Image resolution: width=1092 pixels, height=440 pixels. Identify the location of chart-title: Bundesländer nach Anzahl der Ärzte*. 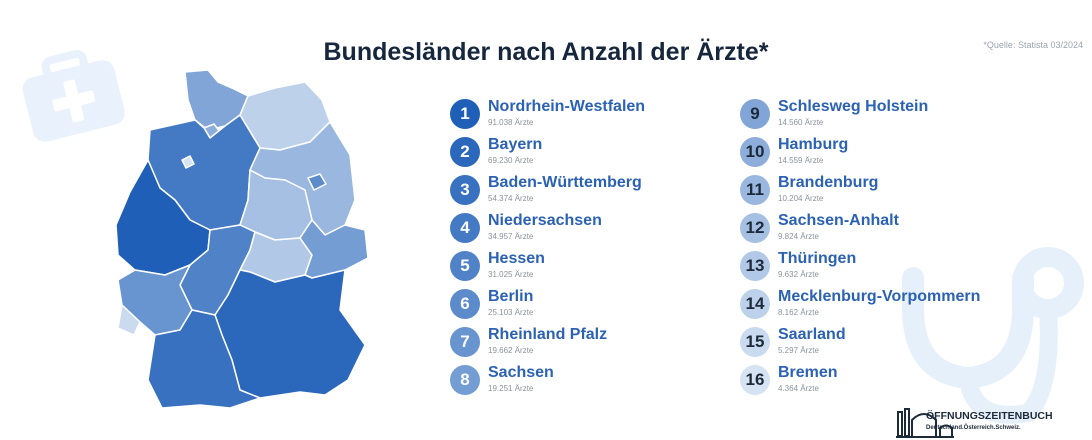
(546, 52).